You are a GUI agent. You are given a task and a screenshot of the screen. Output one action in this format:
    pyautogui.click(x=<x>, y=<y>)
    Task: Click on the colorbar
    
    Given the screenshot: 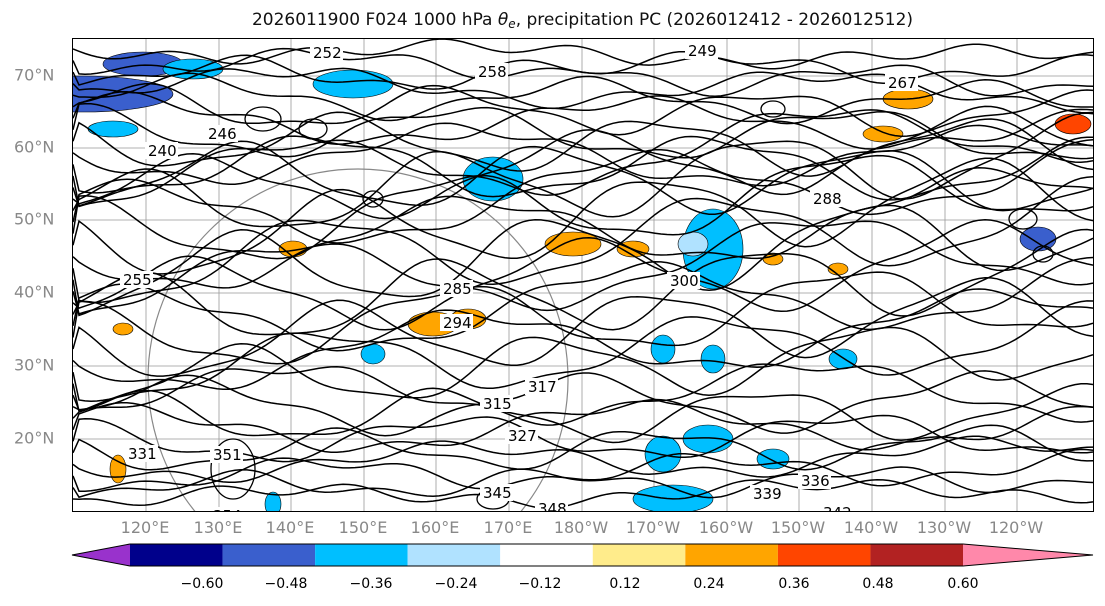 What is the action you would take?
    pyautogui.click(x=582, y=555)
    